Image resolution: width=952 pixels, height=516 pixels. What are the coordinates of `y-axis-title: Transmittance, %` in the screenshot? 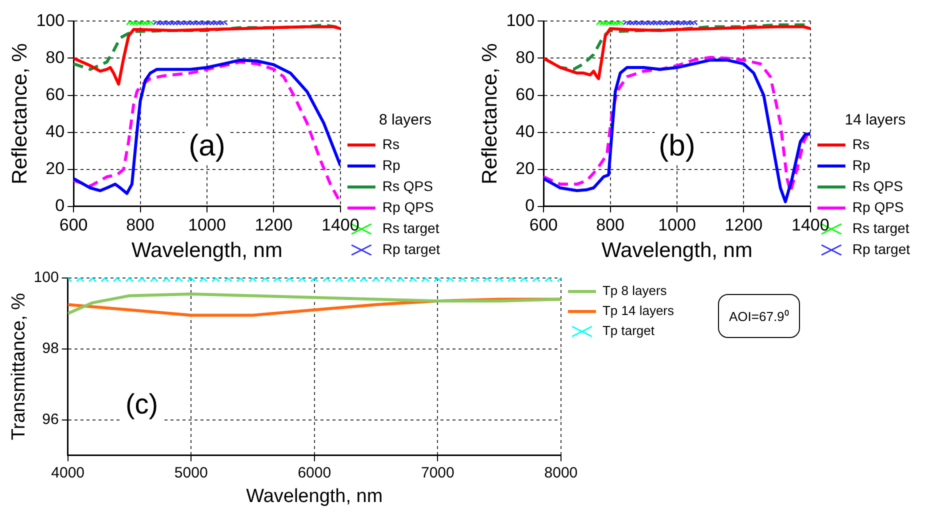 It's located at (19, 366).